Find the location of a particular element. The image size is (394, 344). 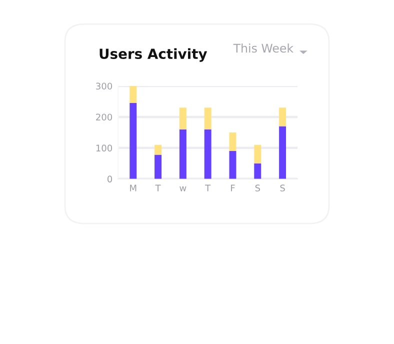

y-tick-label: 0 is located at coordinates (109, 179).